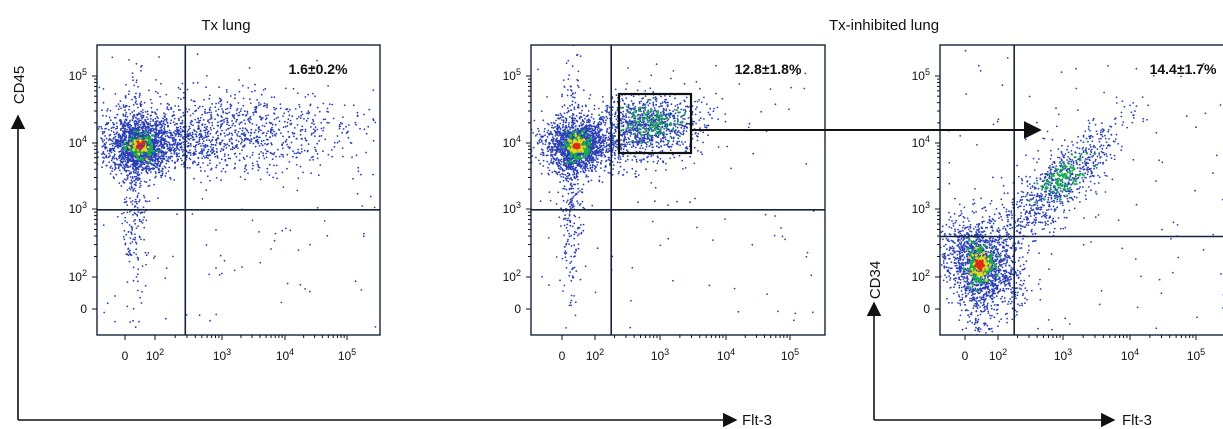 This screenshot has width=1223, height=429. Describe the element at coordinates (225, 25) in the screenshot. I see `title-tx-lung: Tx lung` at that location.